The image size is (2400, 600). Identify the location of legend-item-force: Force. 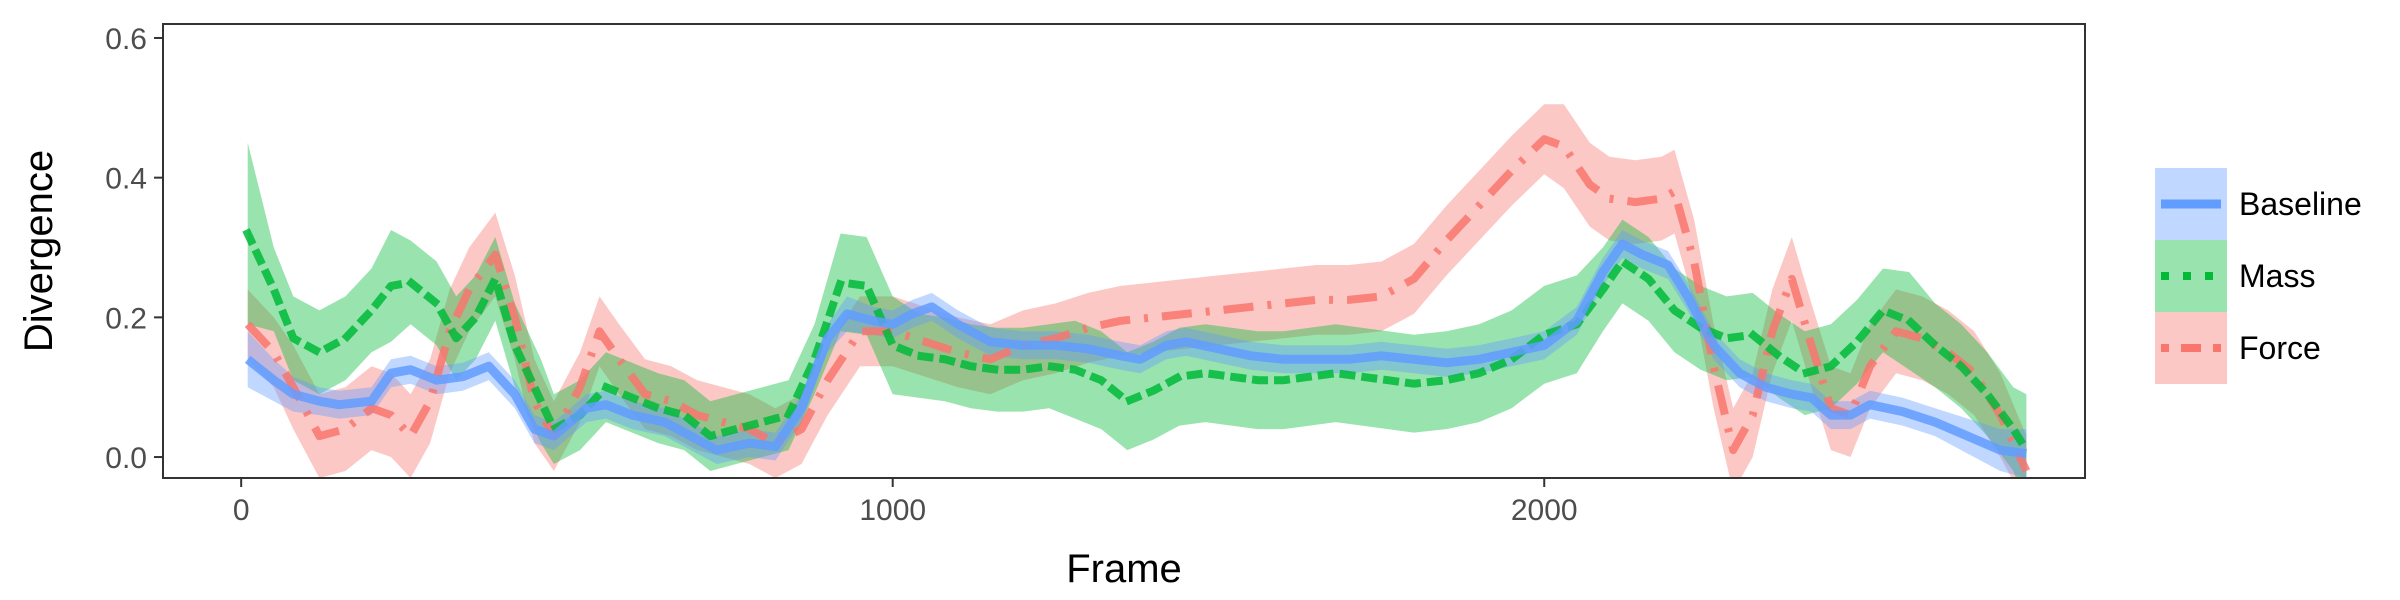
(2238, 348).